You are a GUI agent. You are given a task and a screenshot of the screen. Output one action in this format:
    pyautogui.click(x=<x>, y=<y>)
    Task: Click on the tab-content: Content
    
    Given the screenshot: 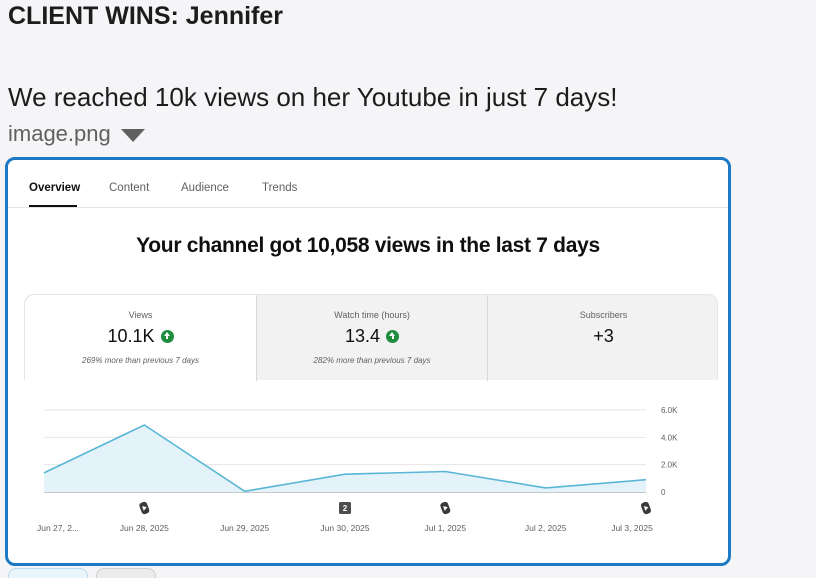 What is the action you would take?
    pyautogui.click(x=129, y=188)
    